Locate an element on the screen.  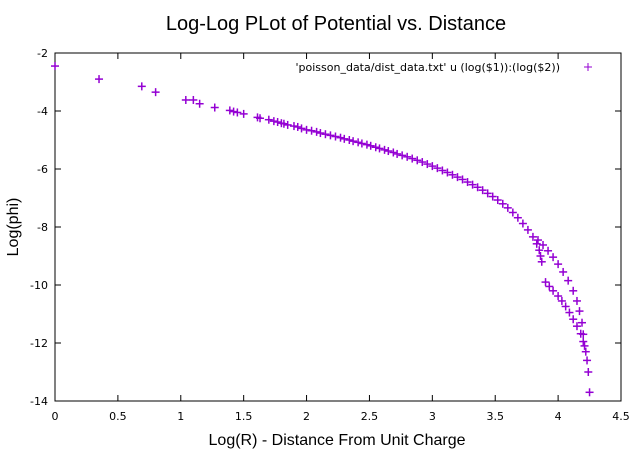
y-tick: -2 is located at coordinates (329, 53).